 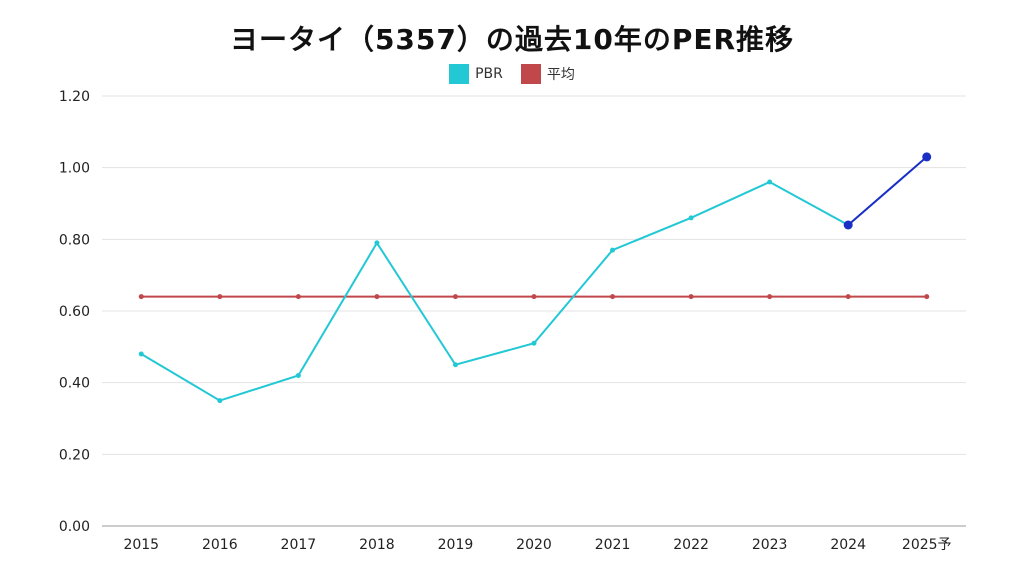 What do you see at coordinates (74, 527) in the screenshot?
I see `y-tick-label: 0.00` at bounding box center [74, 527].